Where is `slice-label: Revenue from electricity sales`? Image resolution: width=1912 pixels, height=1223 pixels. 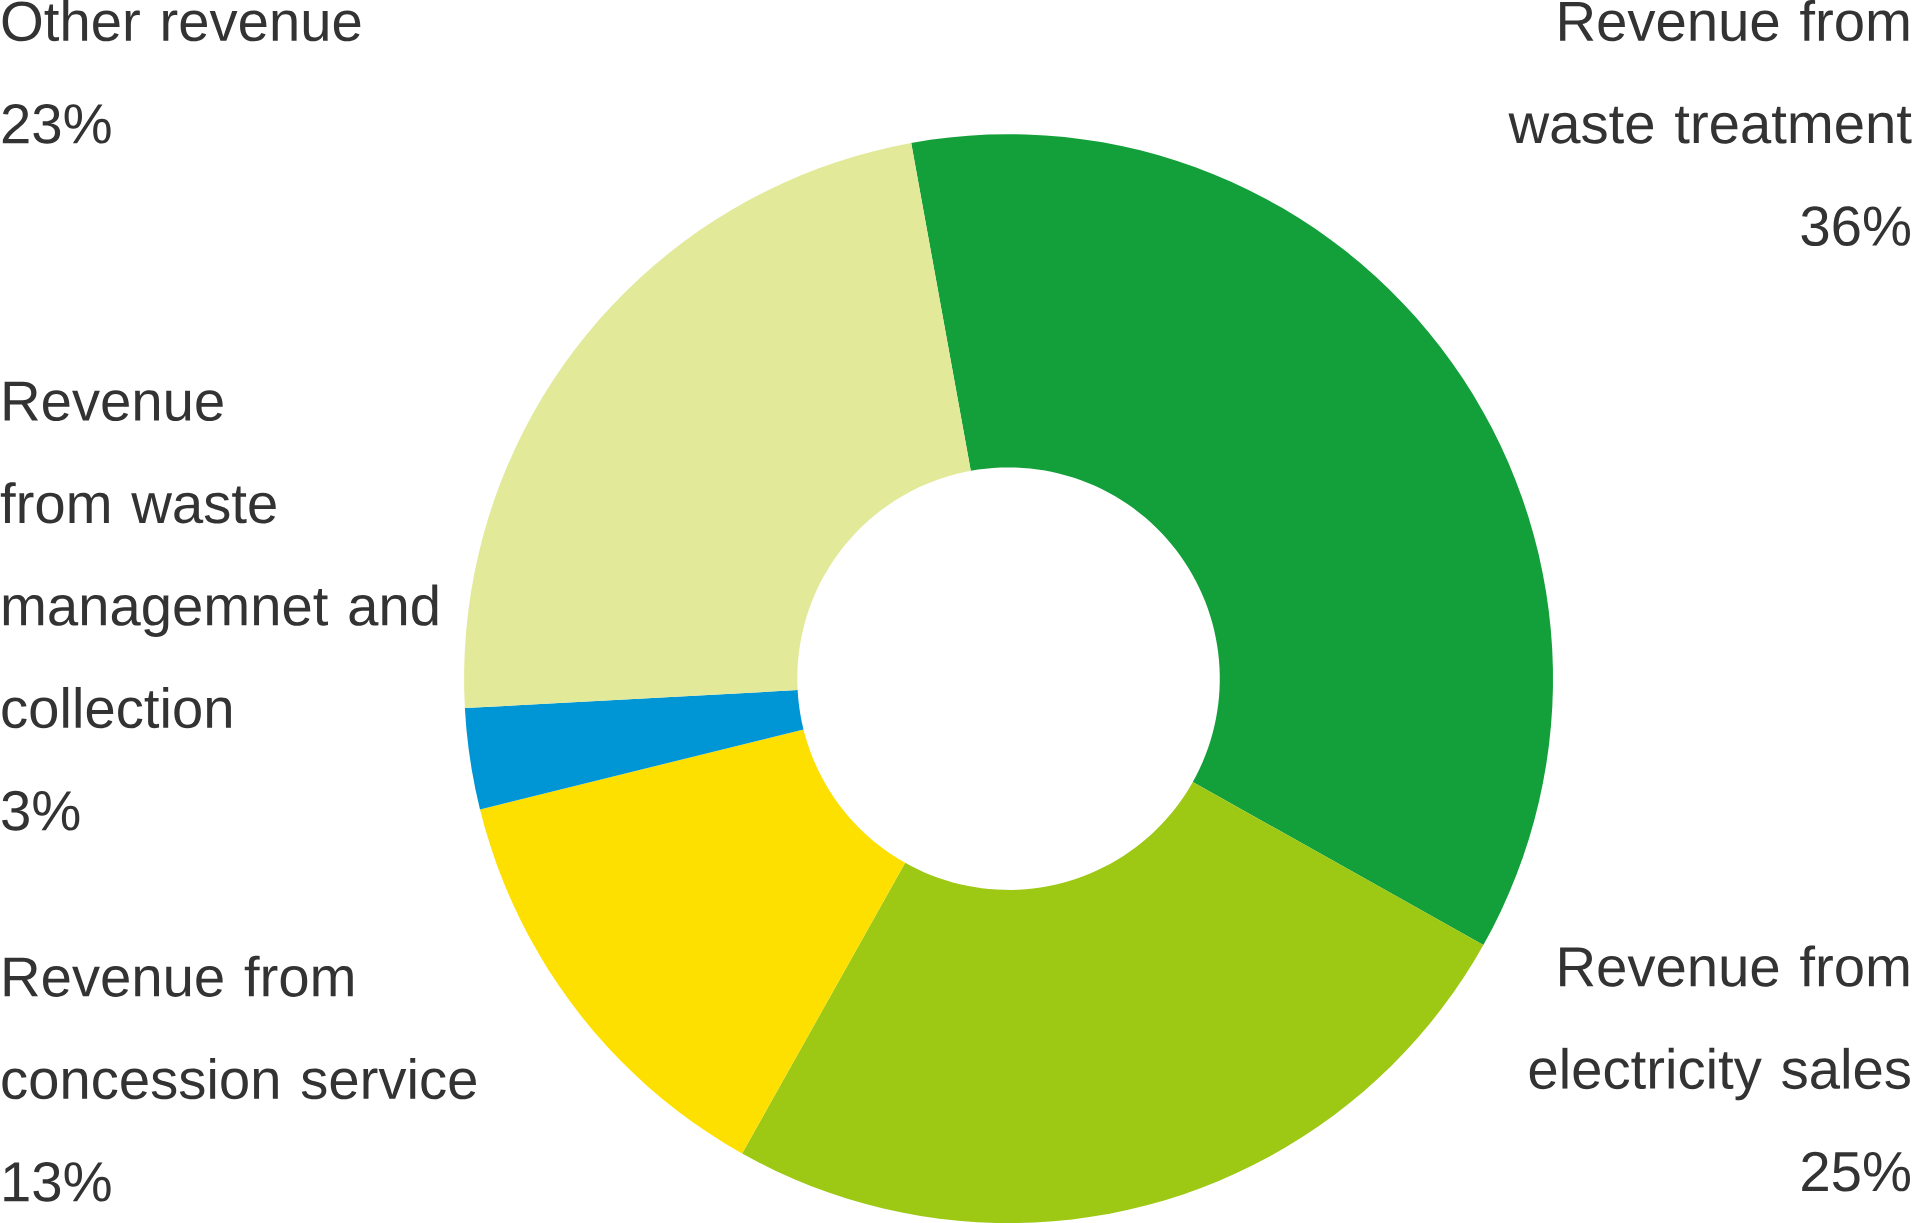
slice-label: Revenue from electricity sales is located at coordinates (1719, 1023).